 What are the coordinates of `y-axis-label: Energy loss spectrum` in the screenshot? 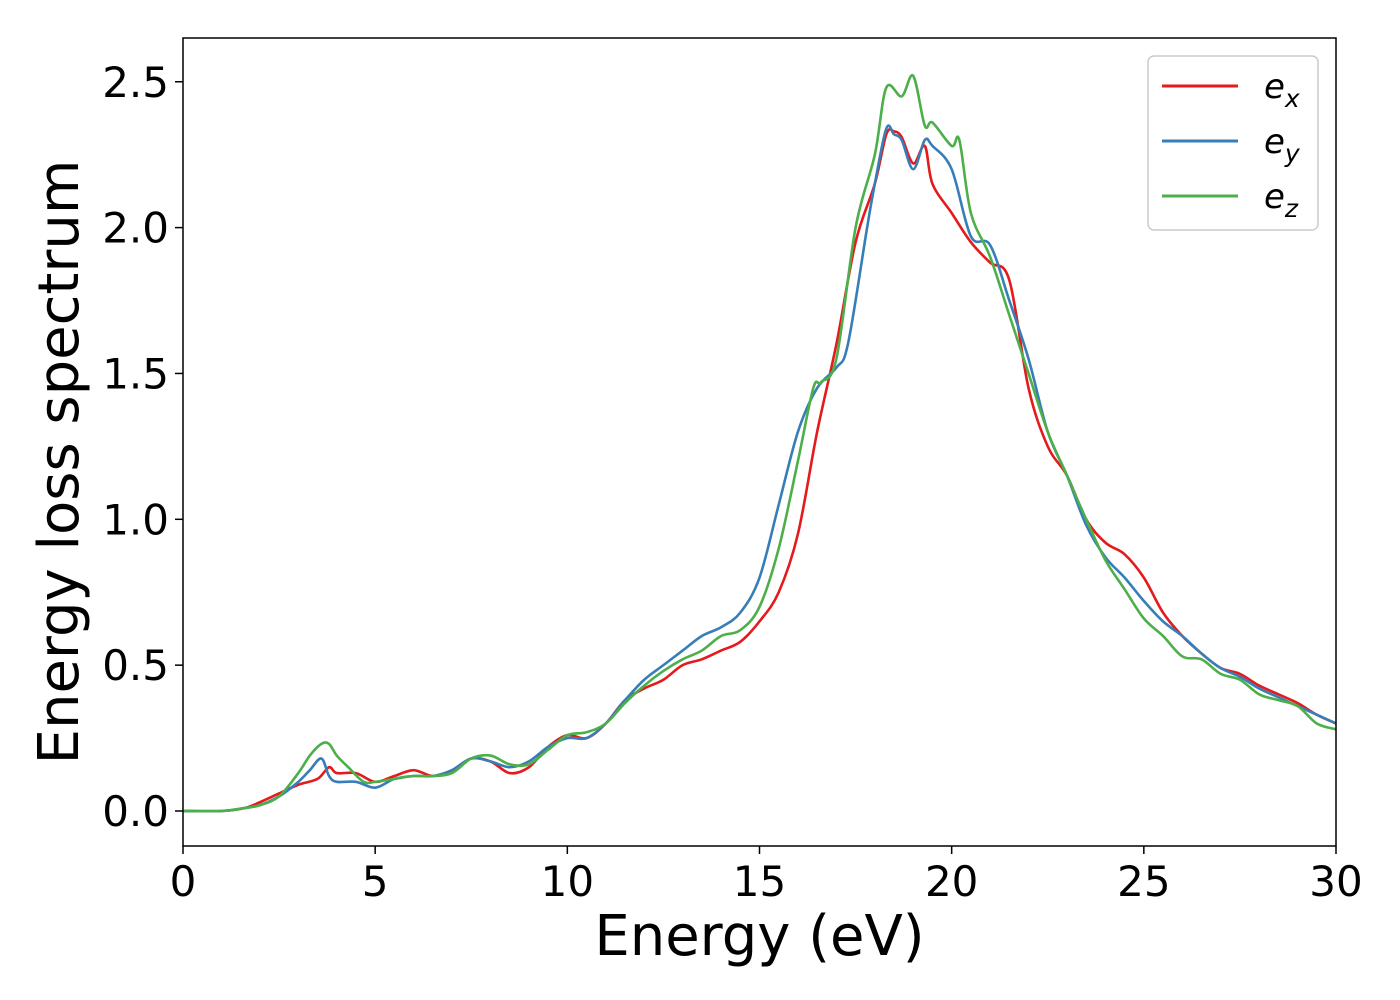 It's located at (59, 462).